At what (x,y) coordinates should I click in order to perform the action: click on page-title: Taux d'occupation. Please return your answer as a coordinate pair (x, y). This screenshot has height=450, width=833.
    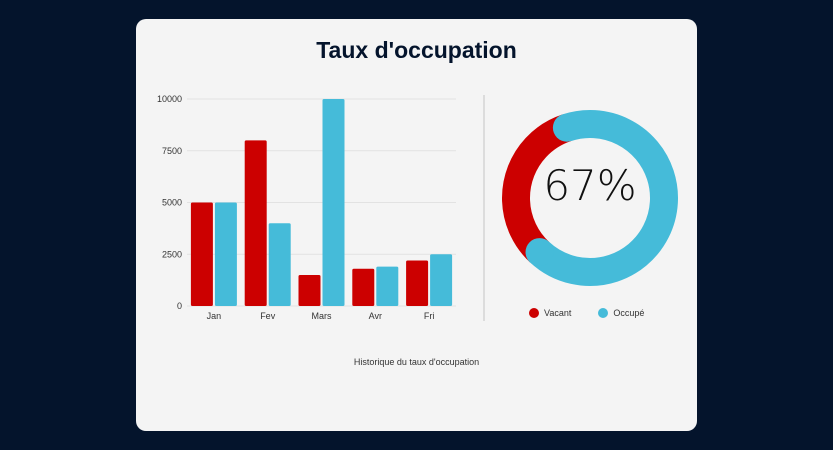
    Looking at the image, I should click on (416, 50).